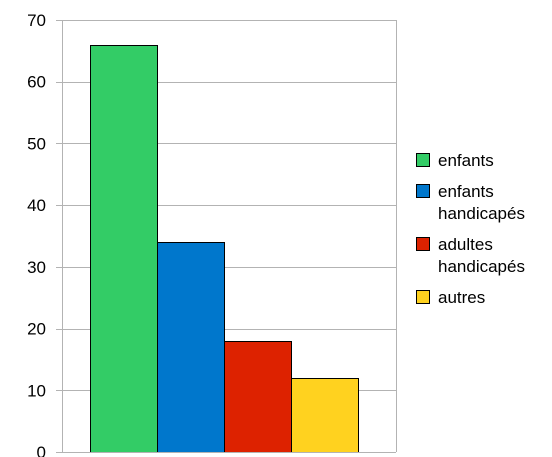  What do you see at coordinates (36, 329) in the screenshot?
I see `y-tick-label: 20` at bounding box center [36, 329].